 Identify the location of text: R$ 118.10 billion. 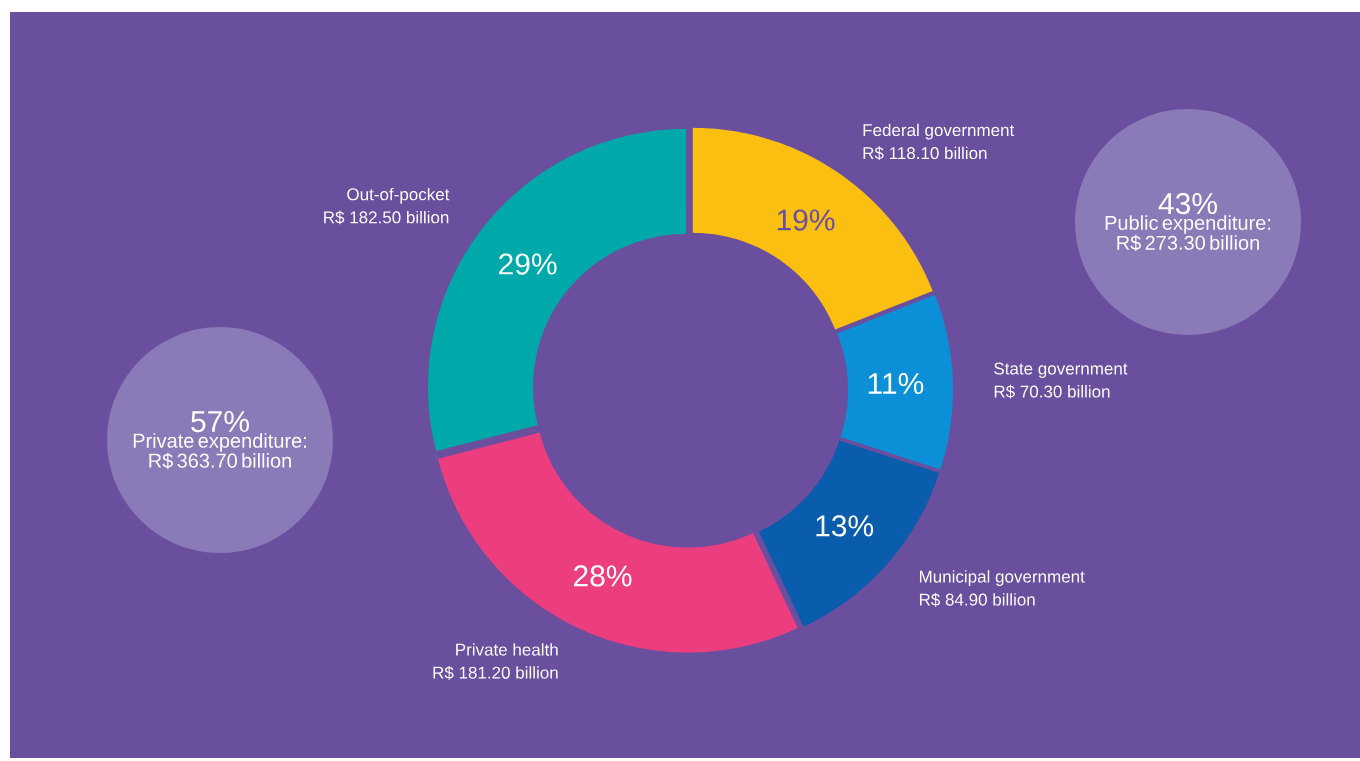
(925, 153).